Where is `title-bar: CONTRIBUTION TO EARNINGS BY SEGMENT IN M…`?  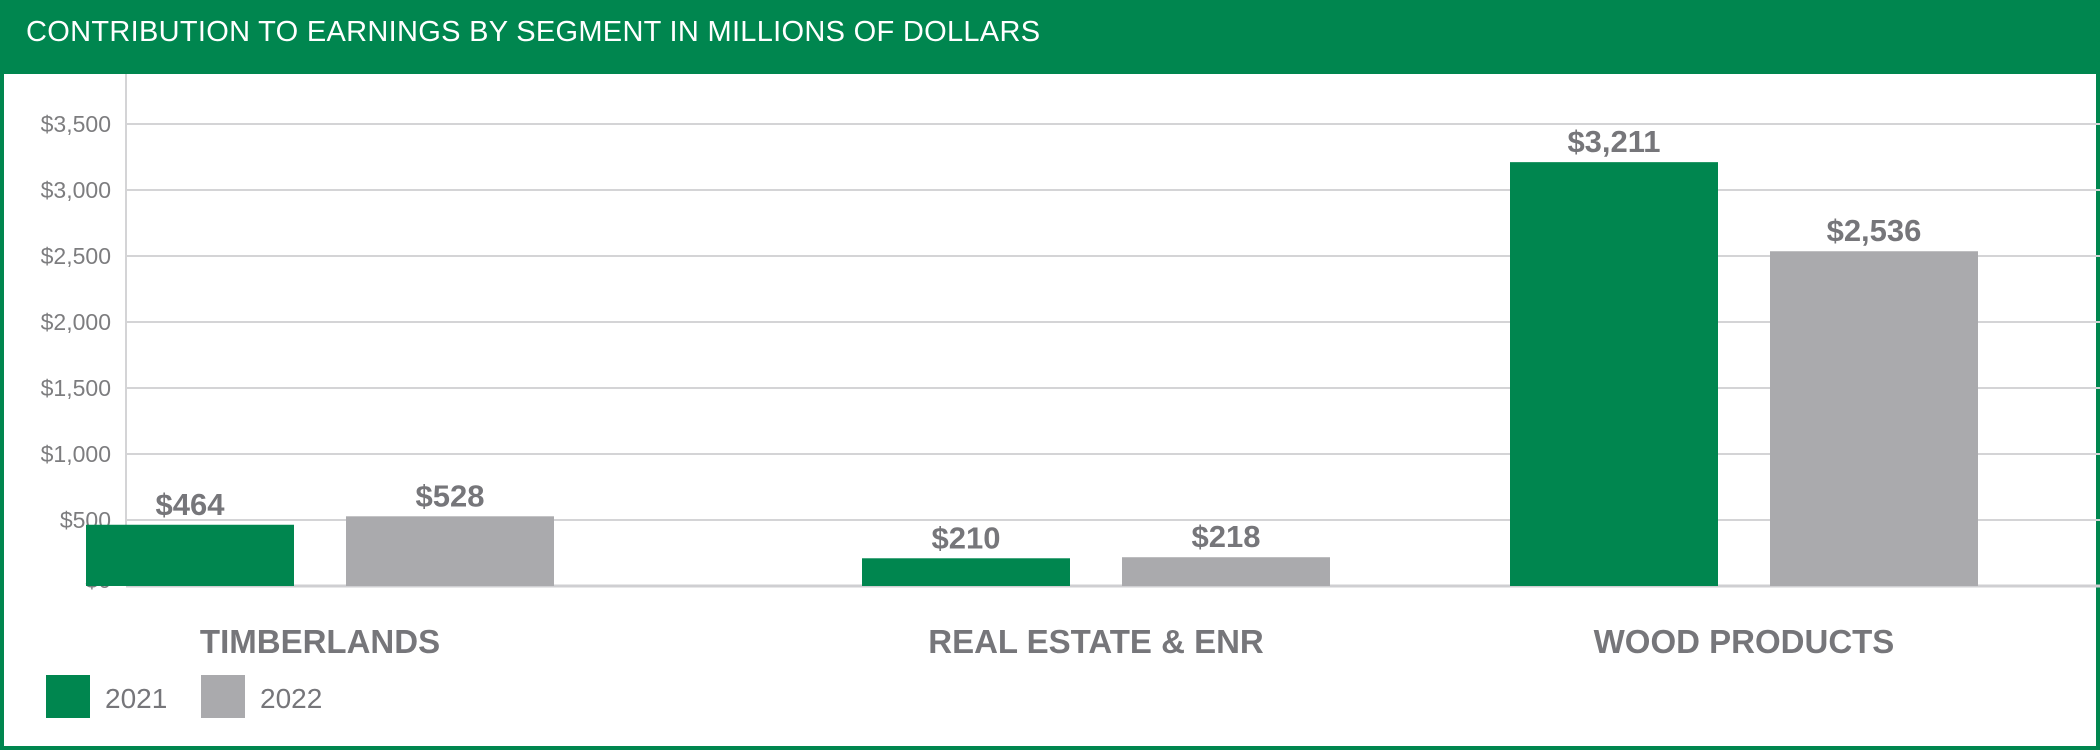 title-bar: CONTRIBUTION TO EARNINGS BY SEGMENT IN M… is located at coordinates (1050, 37).